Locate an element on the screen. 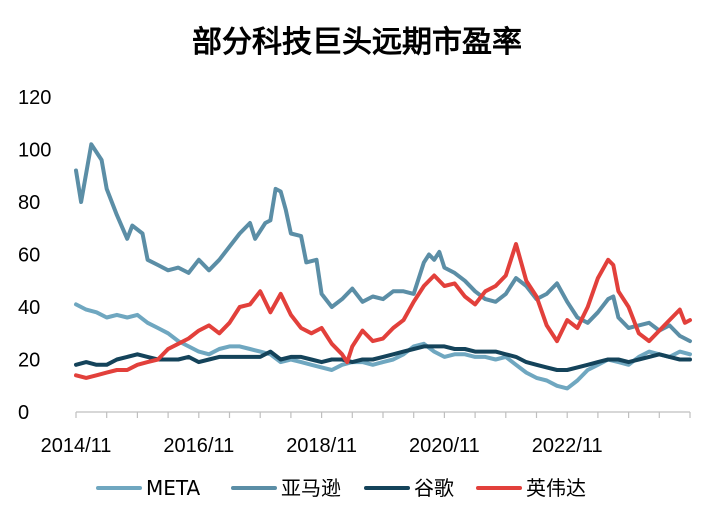 This screenshot has width=713, height=528. x-tick-label: 2016/11 is located at coordinates (198, 446).